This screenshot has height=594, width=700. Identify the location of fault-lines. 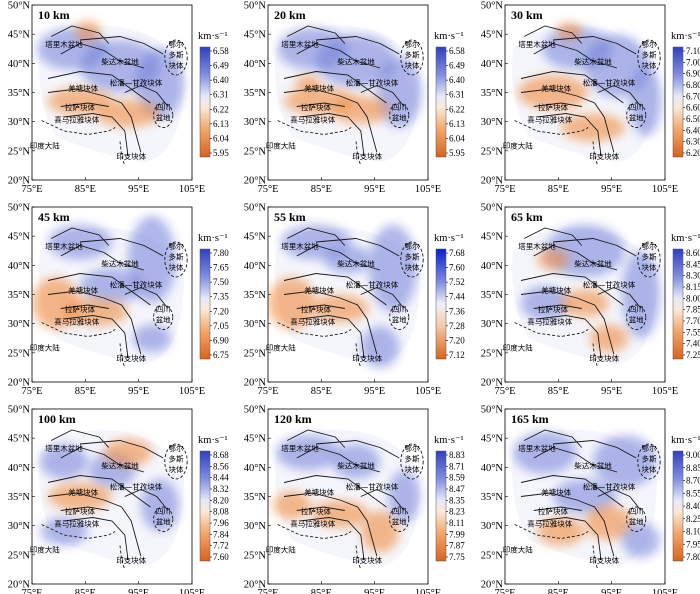
(114, 500).